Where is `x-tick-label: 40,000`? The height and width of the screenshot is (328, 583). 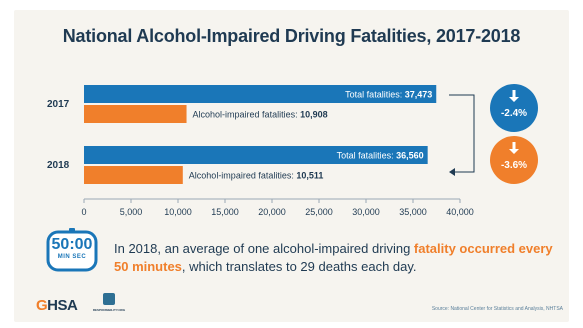
x-tick-label: 40,000 is located at coordinates (460, 212).